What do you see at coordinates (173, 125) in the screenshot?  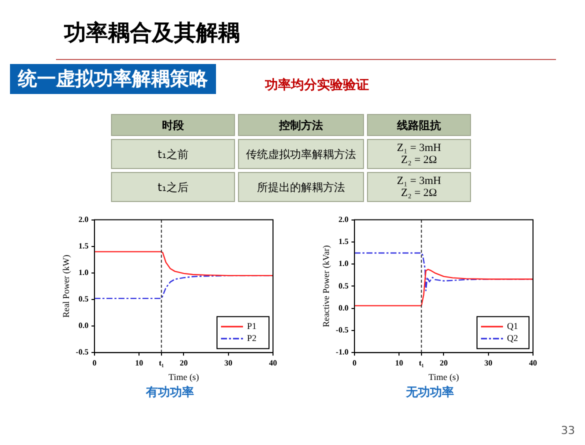 I see `text: 时段` at bounding box center [173, 125].